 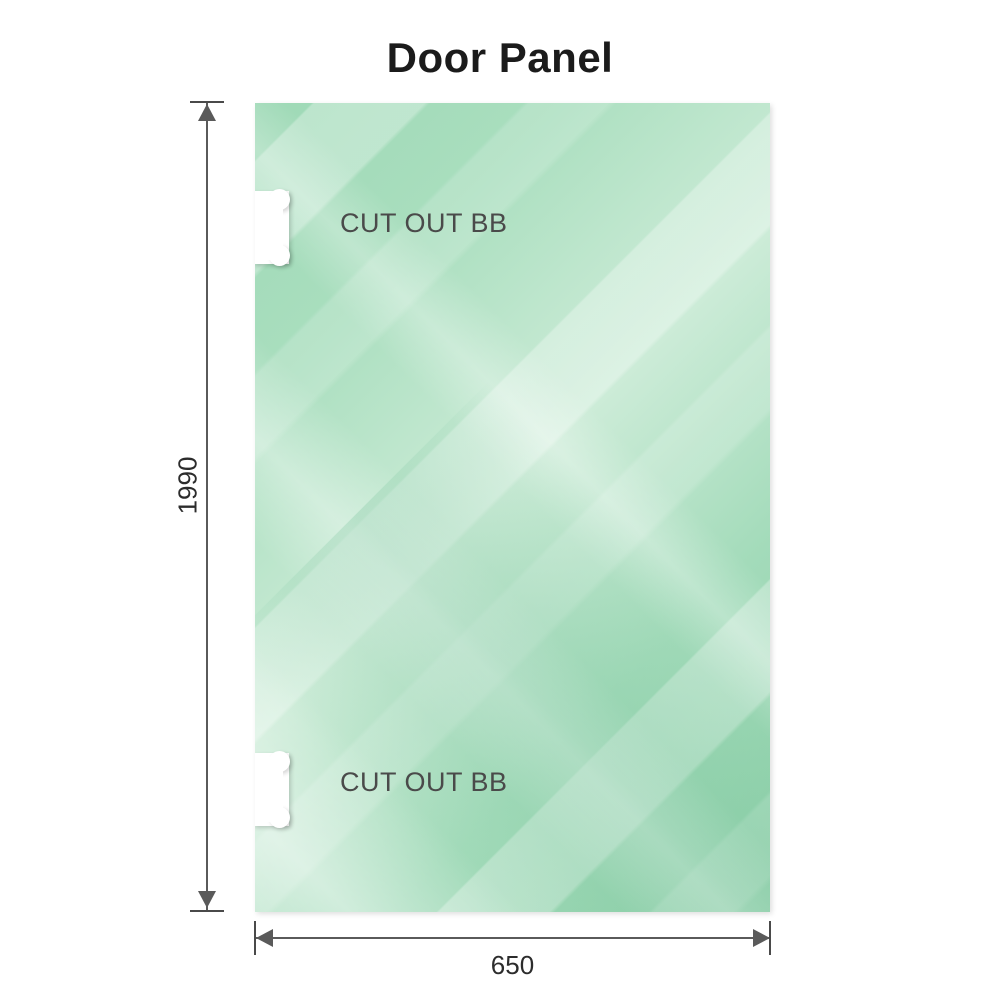 I want to click on dimension-label-height: 1990, so click(x=187, y=485).